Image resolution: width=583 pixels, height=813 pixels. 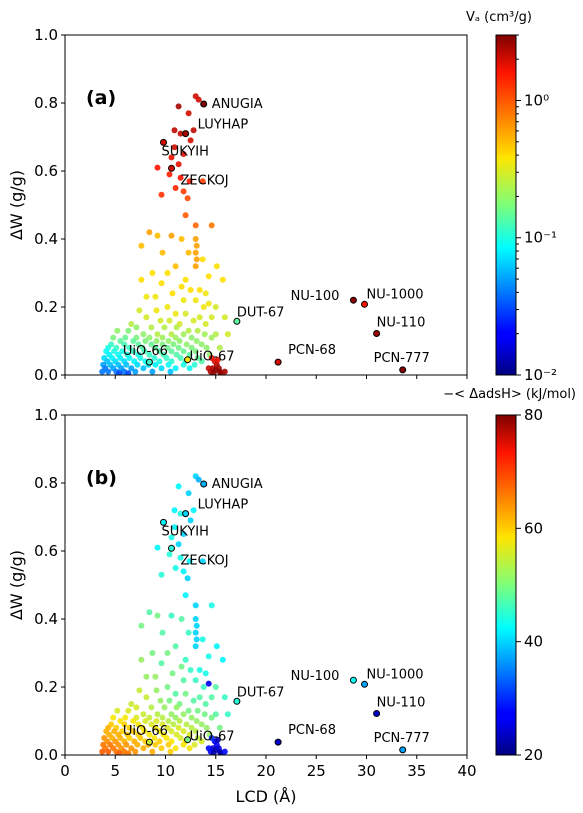 I want to click on panel-a-colorbar-bar, so click(x=506, y=205).